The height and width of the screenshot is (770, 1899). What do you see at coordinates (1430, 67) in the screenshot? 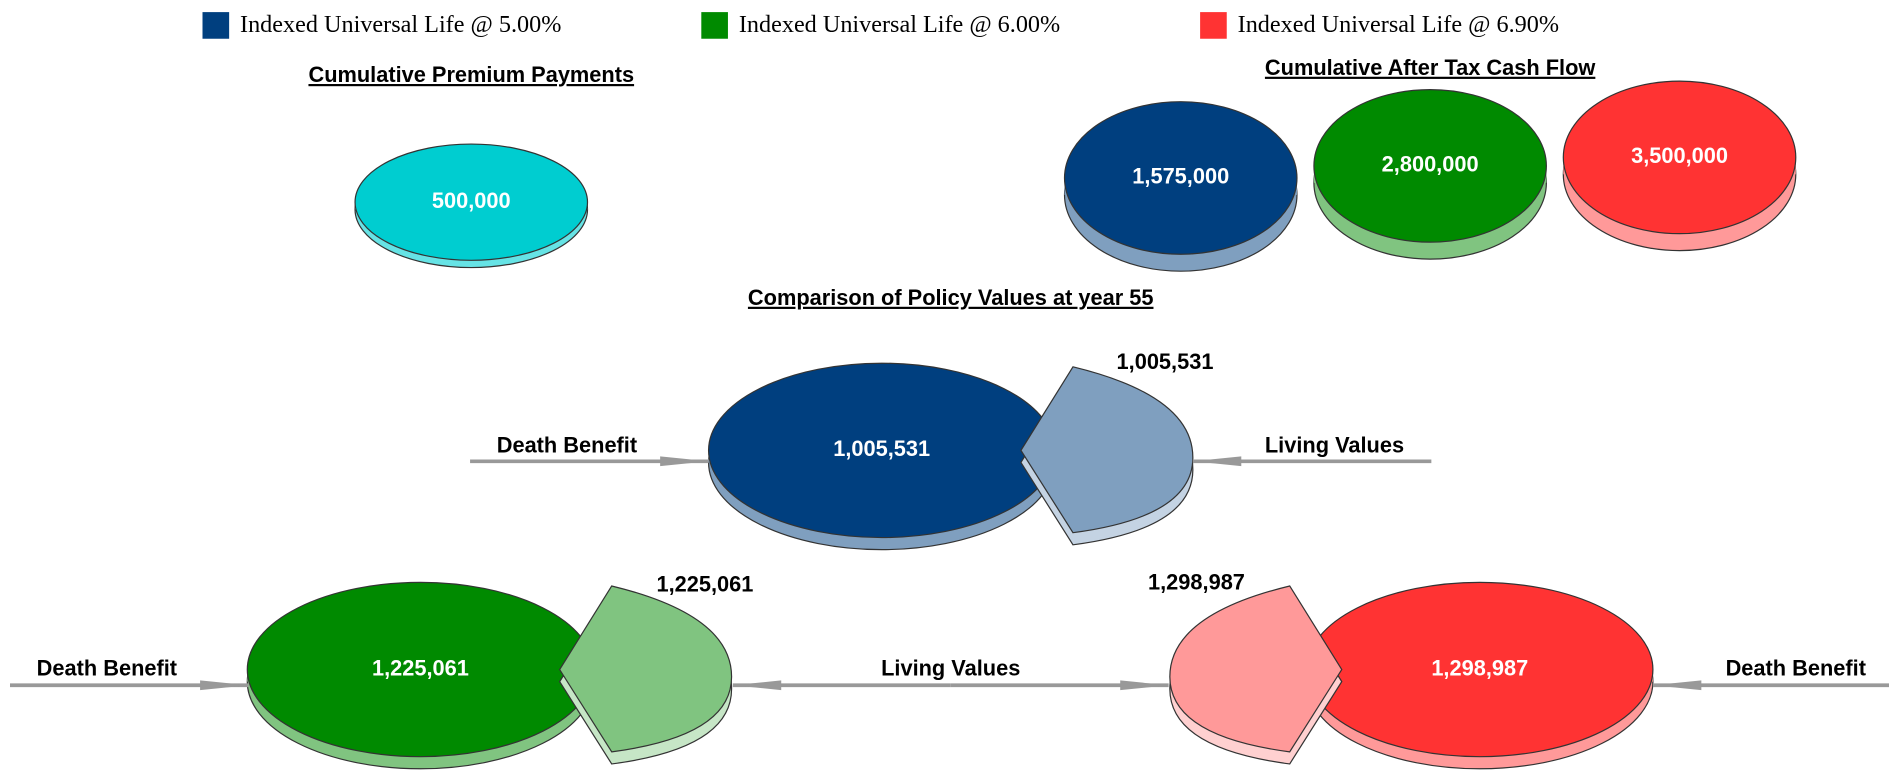
I see `cashflow-title: Cumulative After Tax Cash Flow` at bounding box center [1430, 67].